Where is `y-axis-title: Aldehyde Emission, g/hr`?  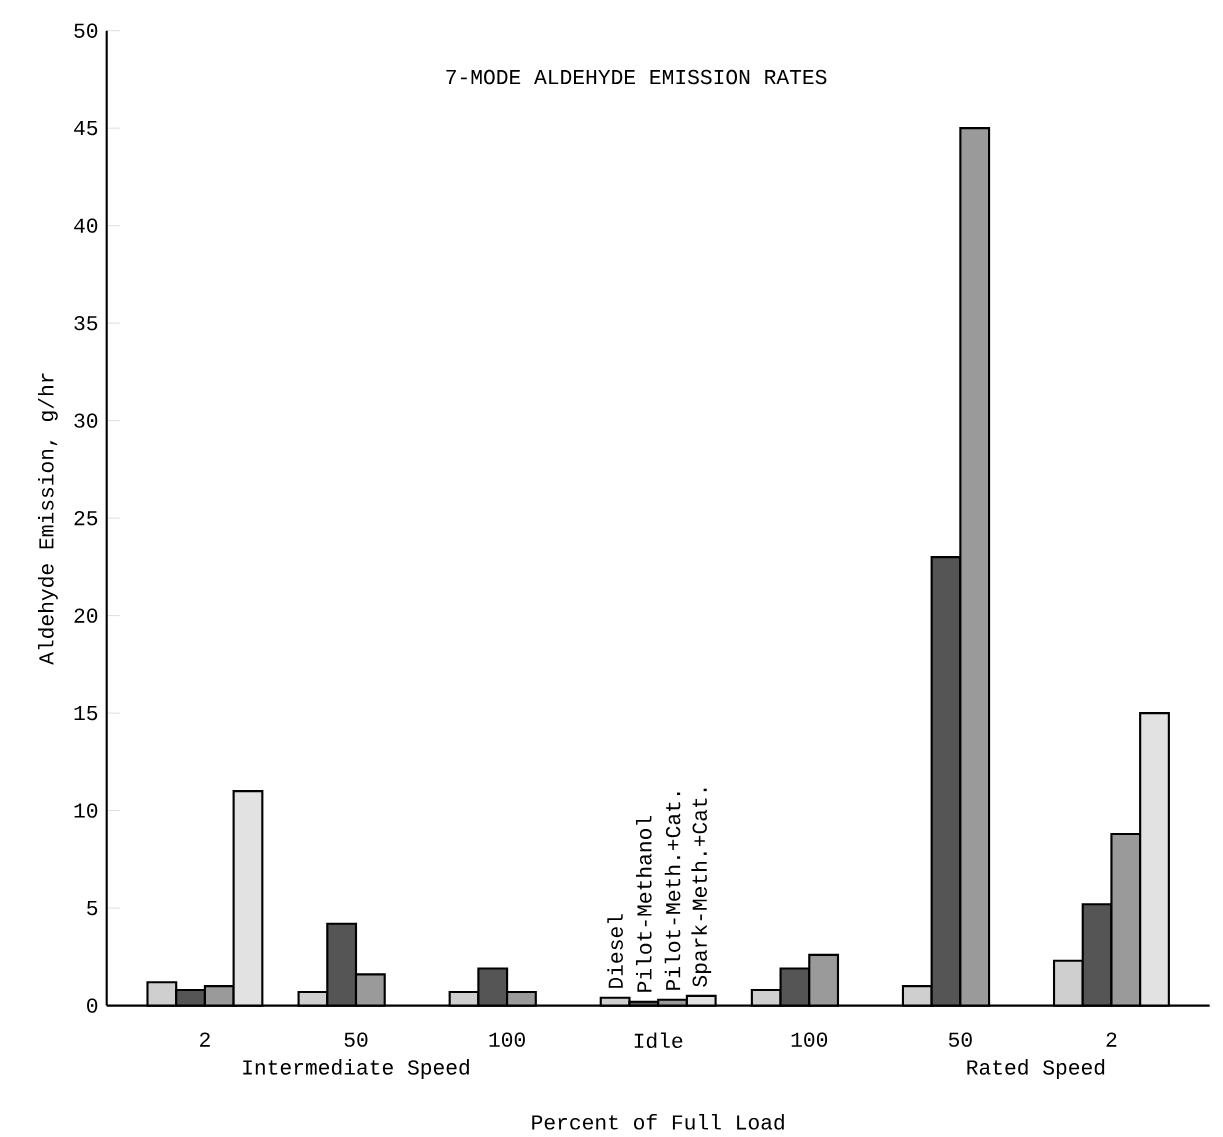
y-axis-title: Aldehyde Emission, g/hr is located at coordinates (47, 519).